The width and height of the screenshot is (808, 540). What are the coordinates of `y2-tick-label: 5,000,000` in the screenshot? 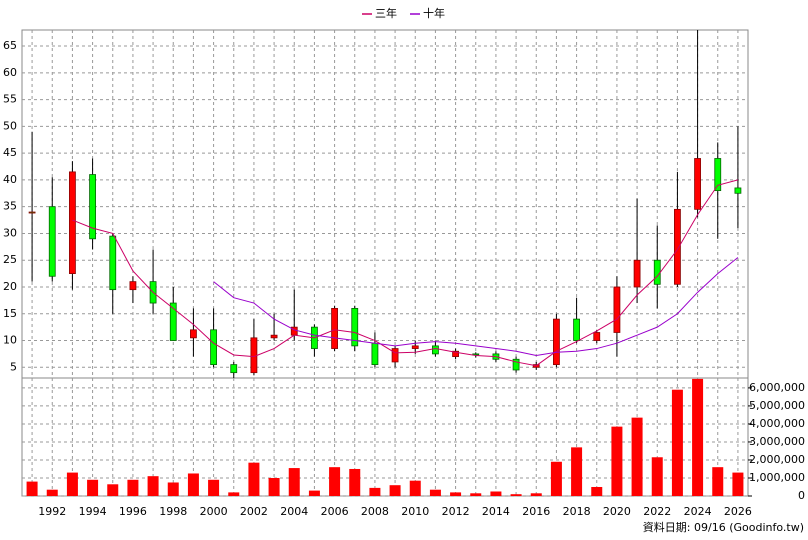 It's located at (777, 405).